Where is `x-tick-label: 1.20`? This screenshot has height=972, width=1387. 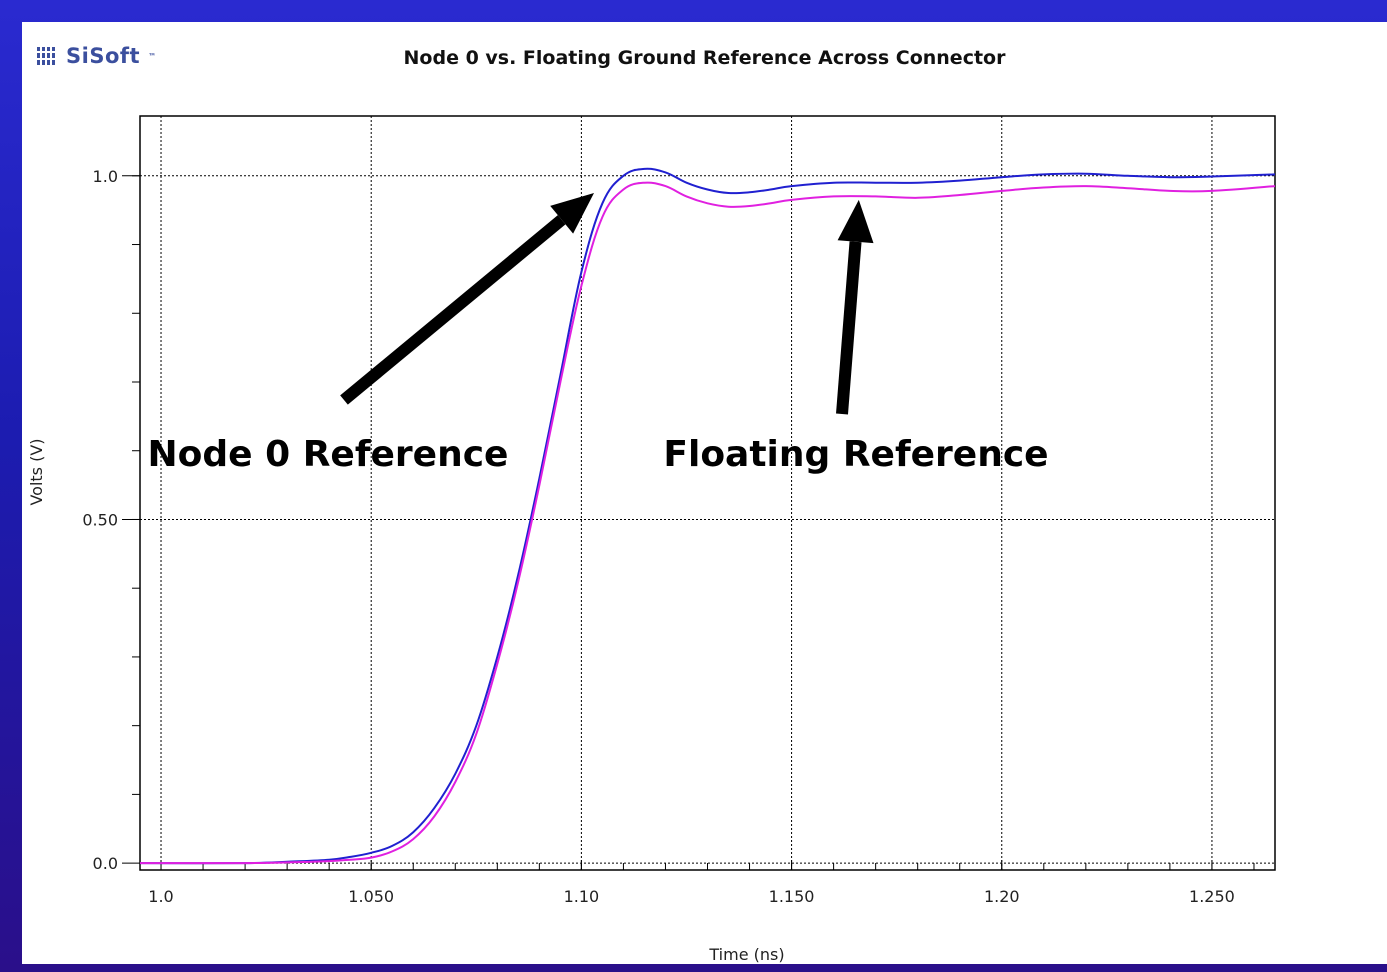
x-tick-label: 1.20 is located at coordinates (1002, 896).